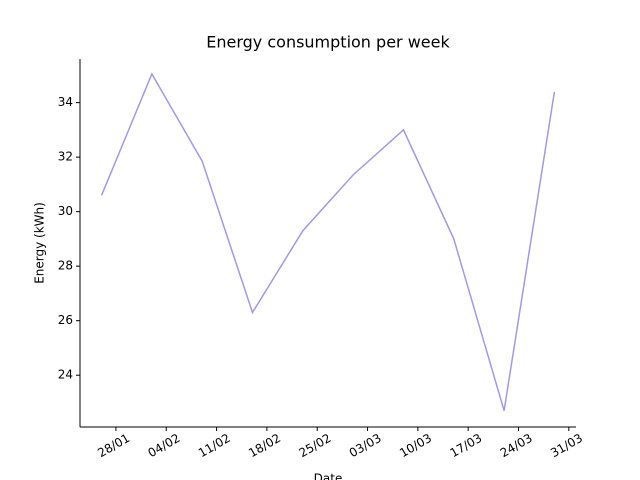 Image resolution: width=640 pixels, height=480 pixels. Describe the element at coordinates (415, 445) in the screenshot. I see `x-tick-label: 10/03` at that location.